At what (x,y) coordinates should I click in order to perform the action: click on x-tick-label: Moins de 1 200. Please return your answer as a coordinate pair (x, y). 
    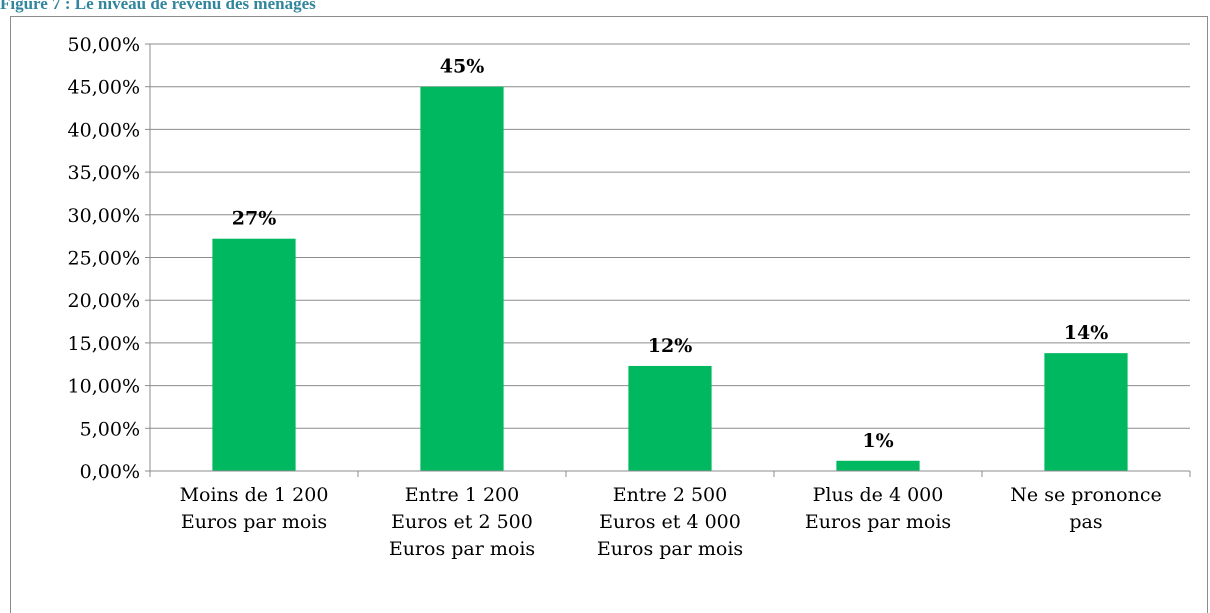
    Looking at the image, I should click on (254, 495).